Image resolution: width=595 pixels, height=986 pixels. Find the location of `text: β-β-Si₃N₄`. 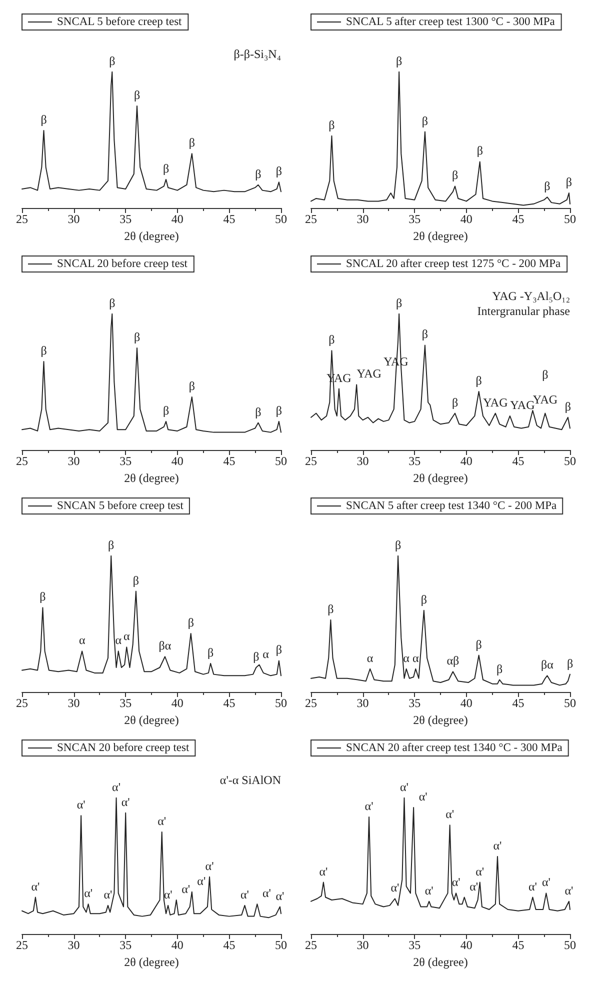

text: β-β-Si₃N₄ is located at coordinates (258, 54).